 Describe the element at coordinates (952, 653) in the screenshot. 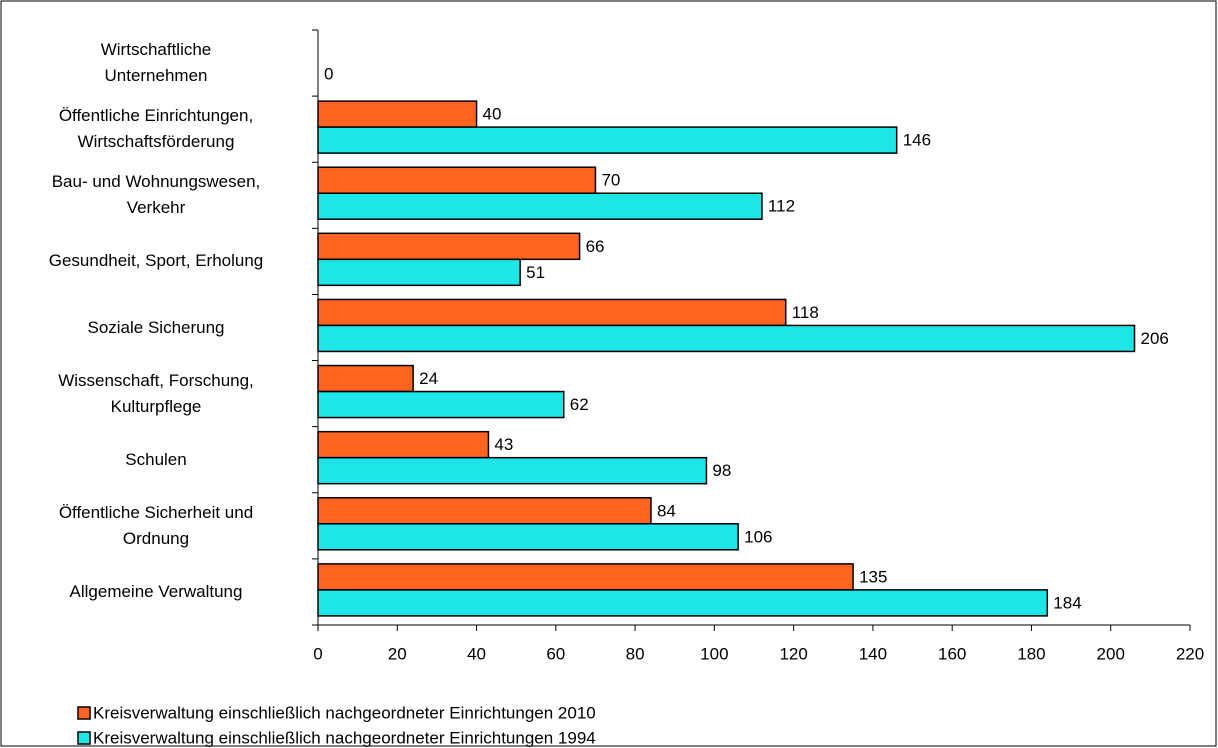

I see `x-tick-label: 160` at that location.